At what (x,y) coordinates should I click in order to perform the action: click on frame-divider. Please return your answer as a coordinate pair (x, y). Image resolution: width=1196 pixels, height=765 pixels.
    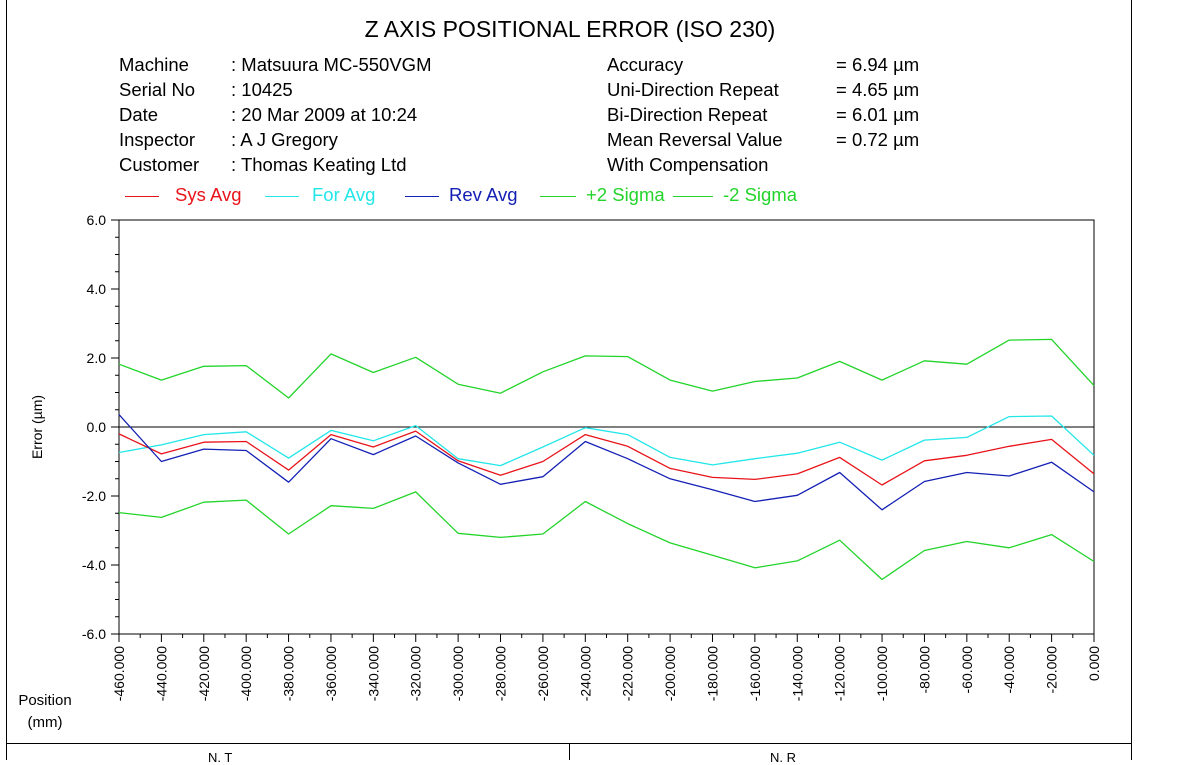
    Looking at the image, I should click on (569, 751).